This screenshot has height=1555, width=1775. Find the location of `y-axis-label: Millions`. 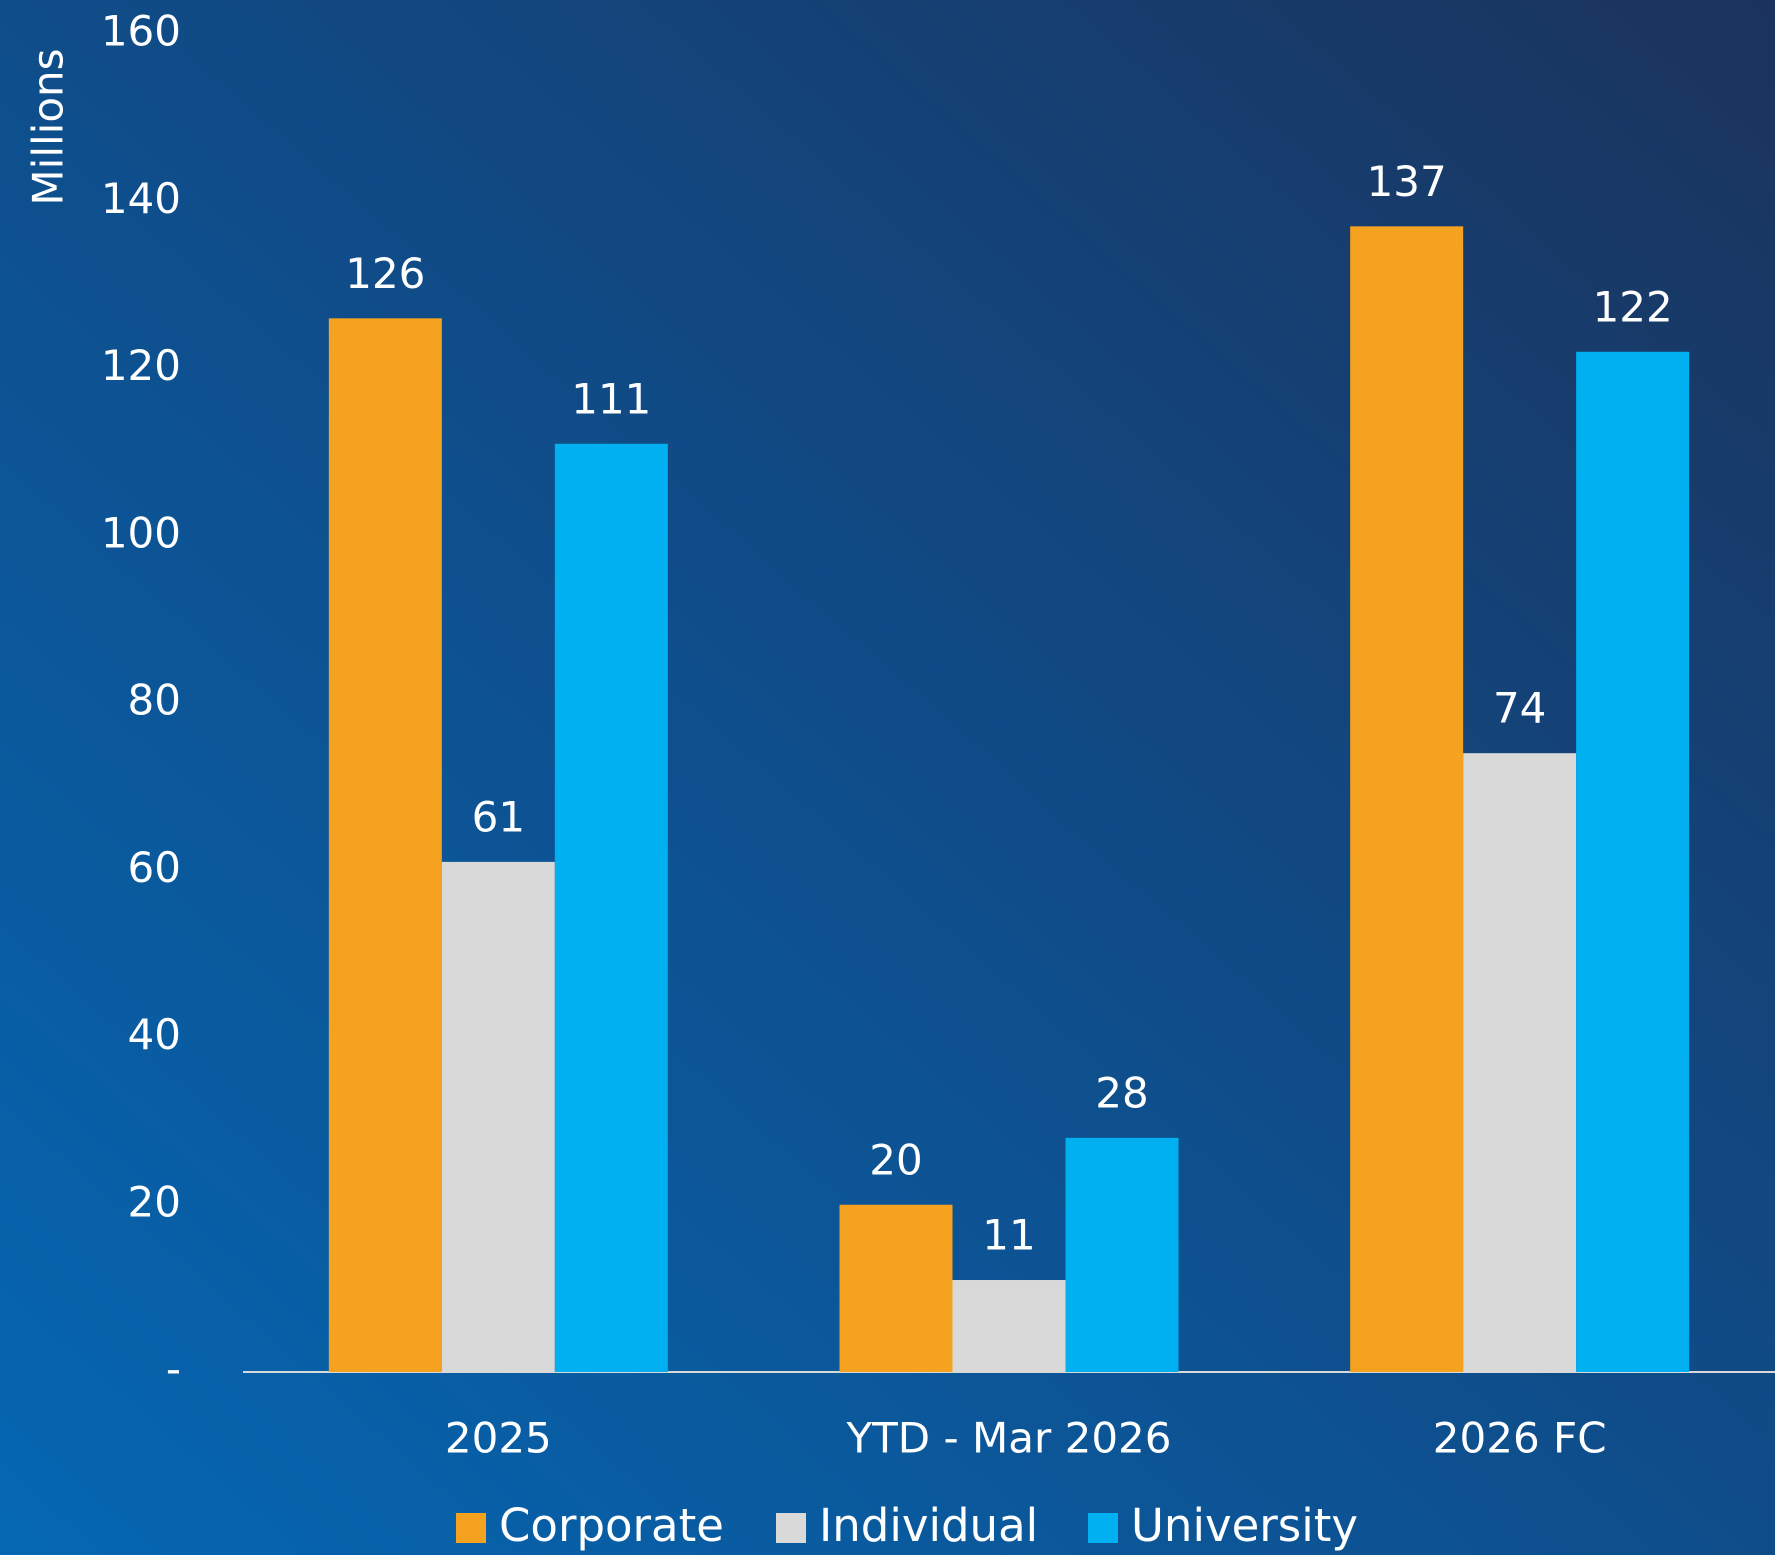

y-axis-label: Millions is located at coordinates (48, 126).